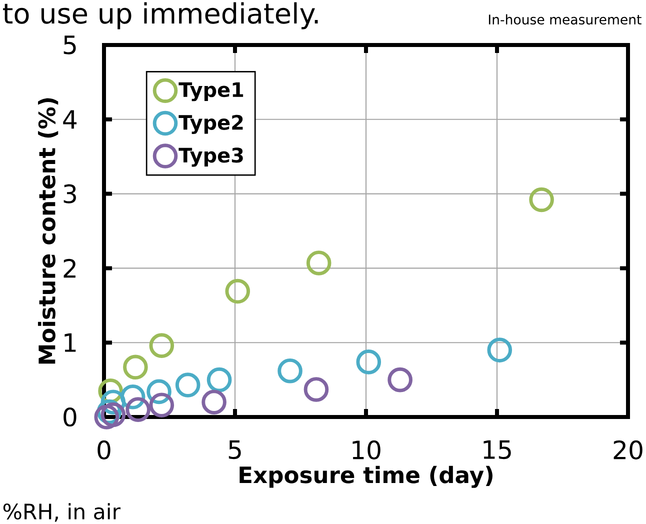 The image size is (646, 524). I want to click on x-tick-label: 15, so click(497, 450).